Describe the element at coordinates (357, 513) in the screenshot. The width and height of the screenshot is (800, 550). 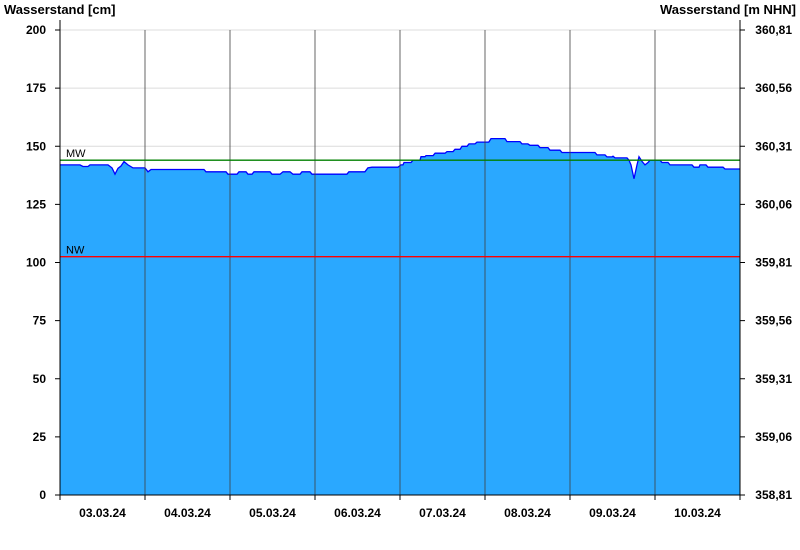
I see `x-tick-label: 06.03.24` at that location.